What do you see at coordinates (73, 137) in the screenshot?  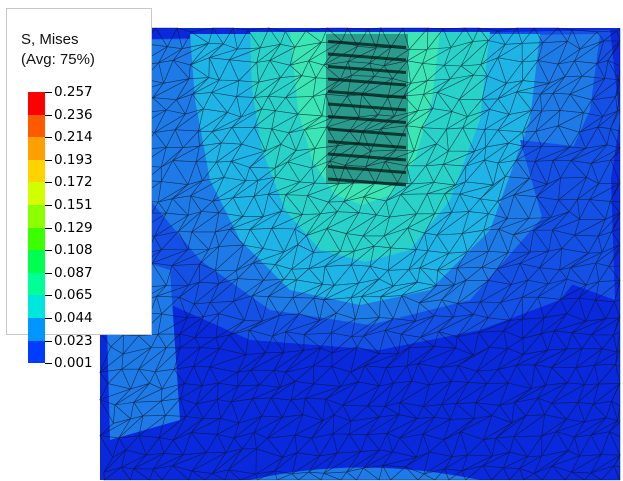 I see `legend-tick-label: 0.214` at bounding box center [73, 137].